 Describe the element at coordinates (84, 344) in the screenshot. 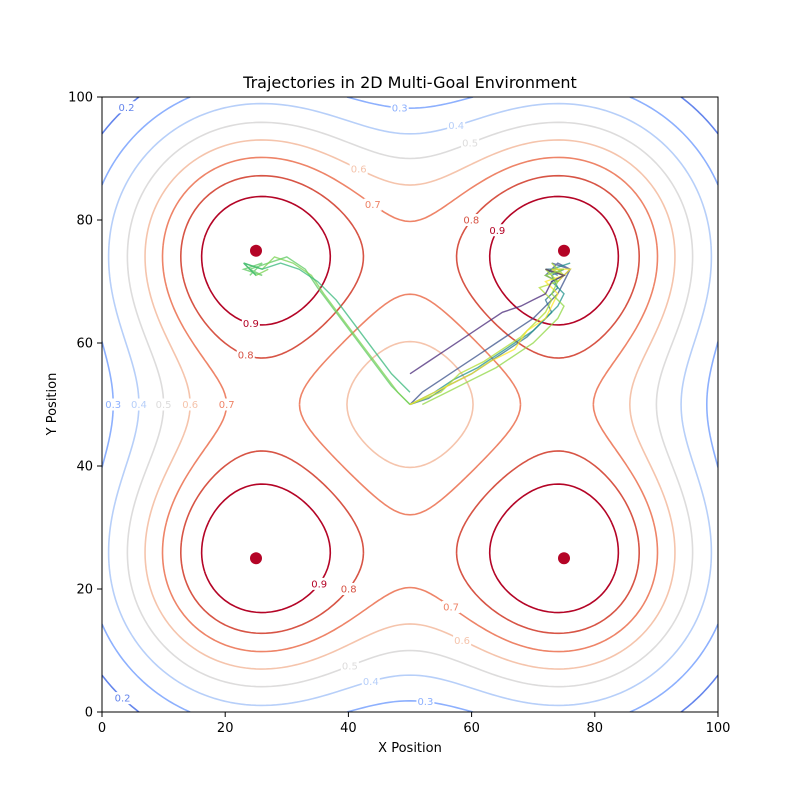

I see `y-tick-label: 60` at that location.